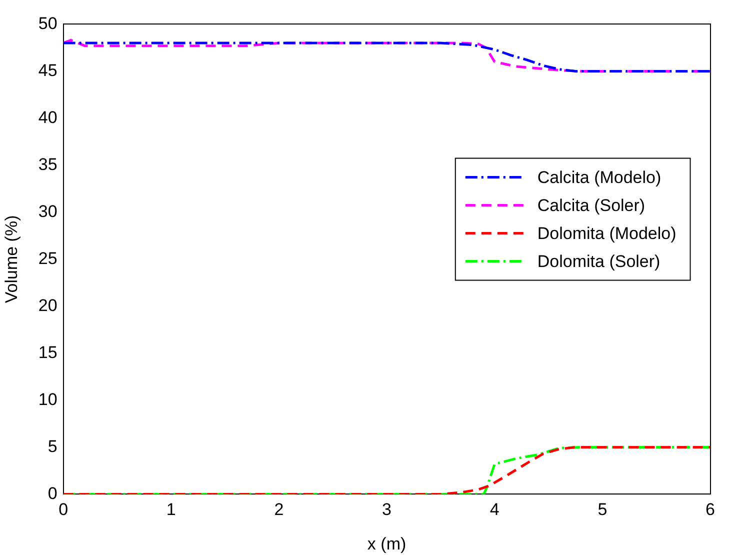 Image resolution: width=729 pixels, height=555 pixels. Describe the element at coordinates (48, 23) in the screenshot. I see `y-tick-label: 50` at that location.